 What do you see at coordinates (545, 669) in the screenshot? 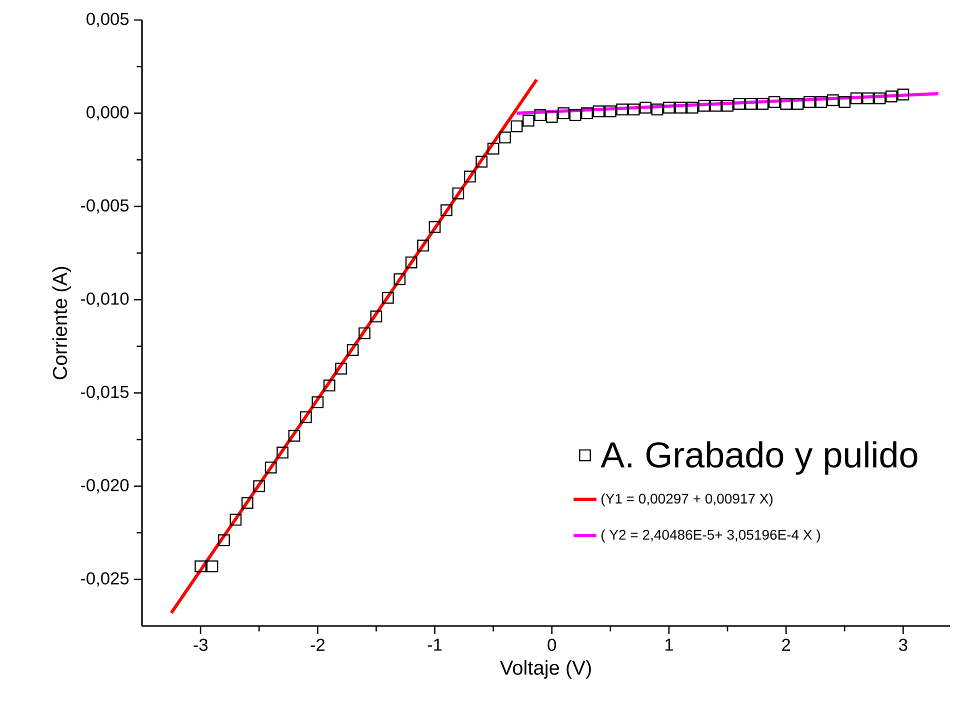
I see `x-axis-title: Voltaje (V)` at bounding box center [545, 669].